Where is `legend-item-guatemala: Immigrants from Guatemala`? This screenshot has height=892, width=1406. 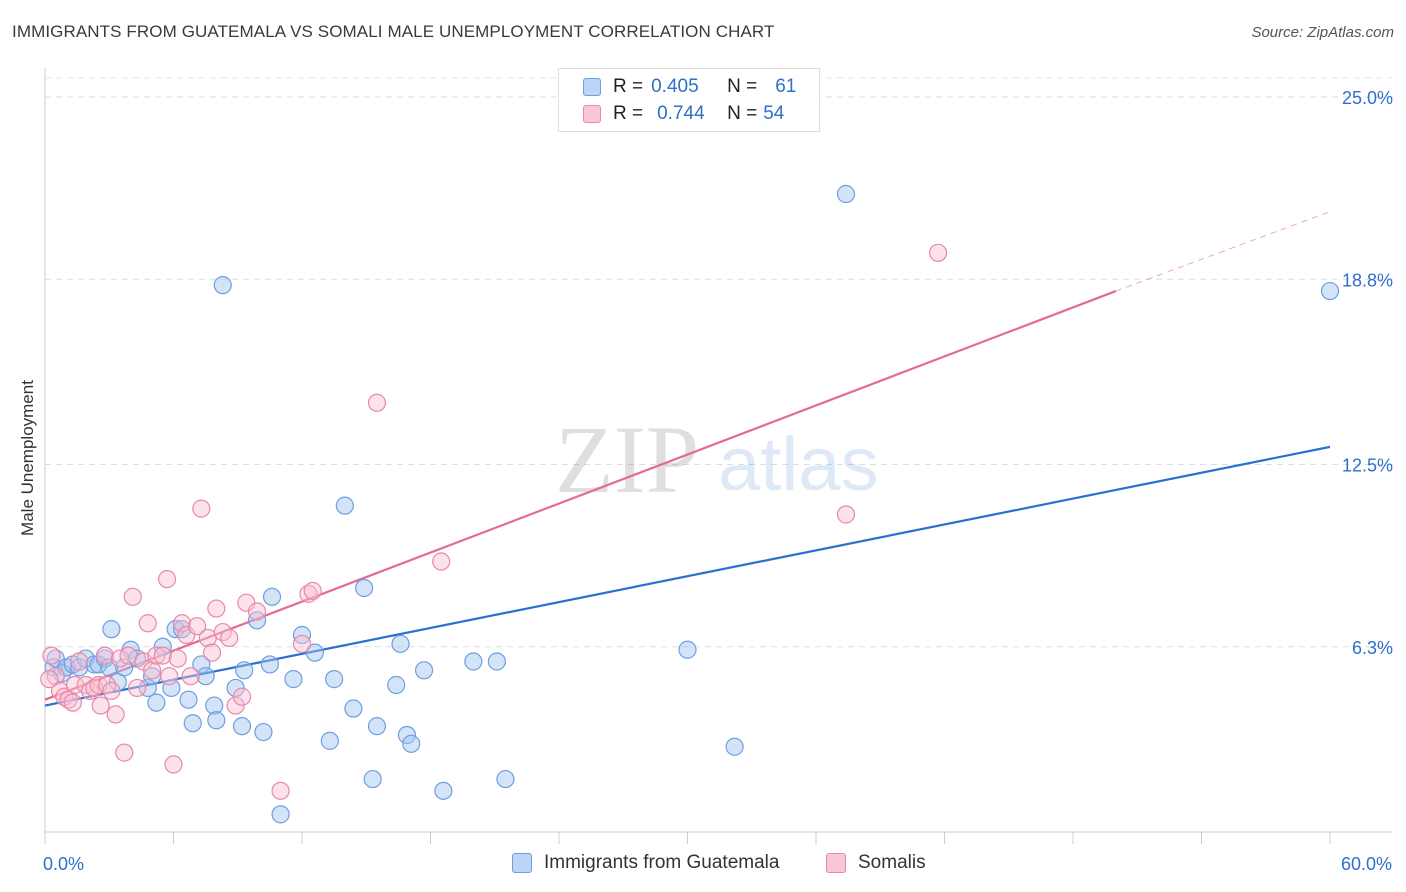
legend-item-guatemala: Immigrants from Guatemala is located at coordinates (645, 863).